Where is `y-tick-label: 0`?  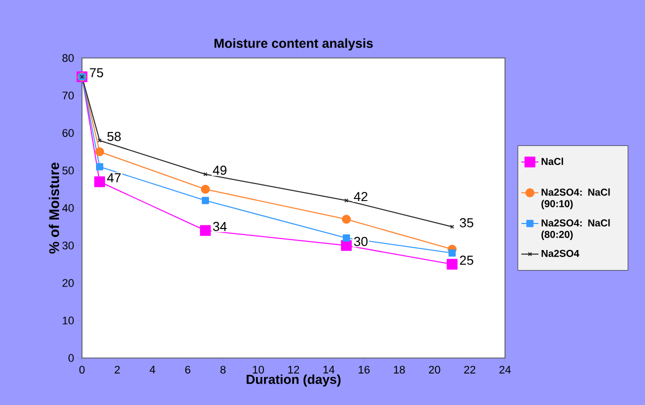 y-tick-label: 0 is located at coordinates (71, 358).